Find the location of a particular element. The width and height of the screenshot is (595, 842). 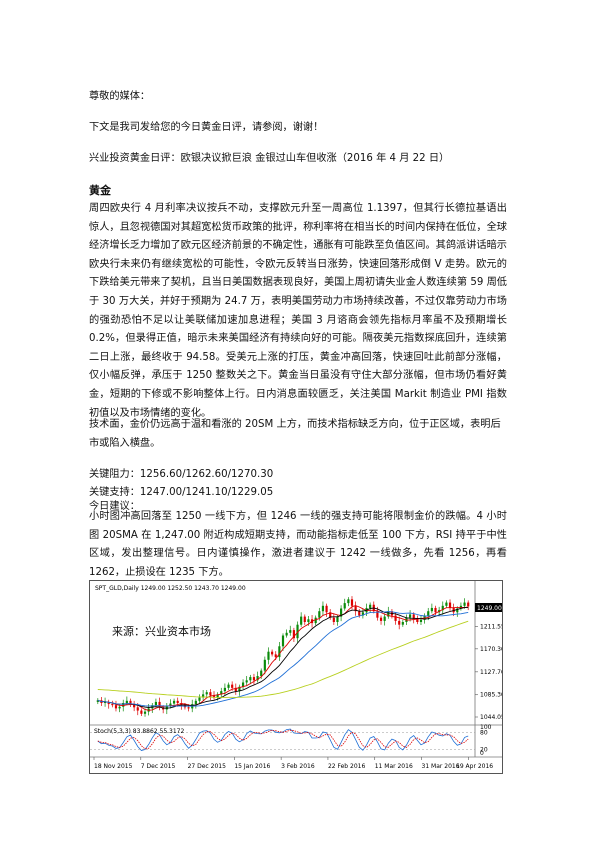

stoch-tick-label: 20 is located at coordinates (484, 749).